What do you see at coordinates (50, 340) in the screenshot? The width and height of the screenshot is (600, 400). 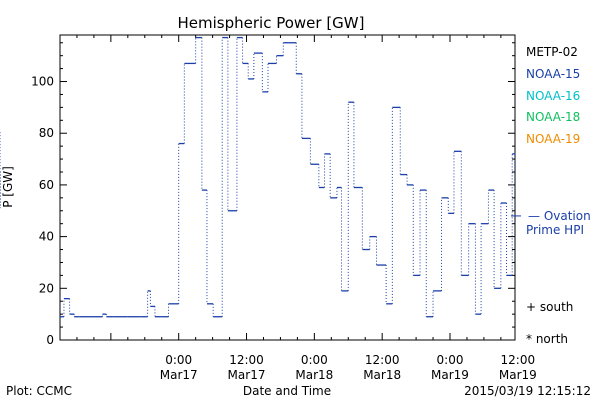 I see `y-tick-label: 0` at bounding box center [50, 340].